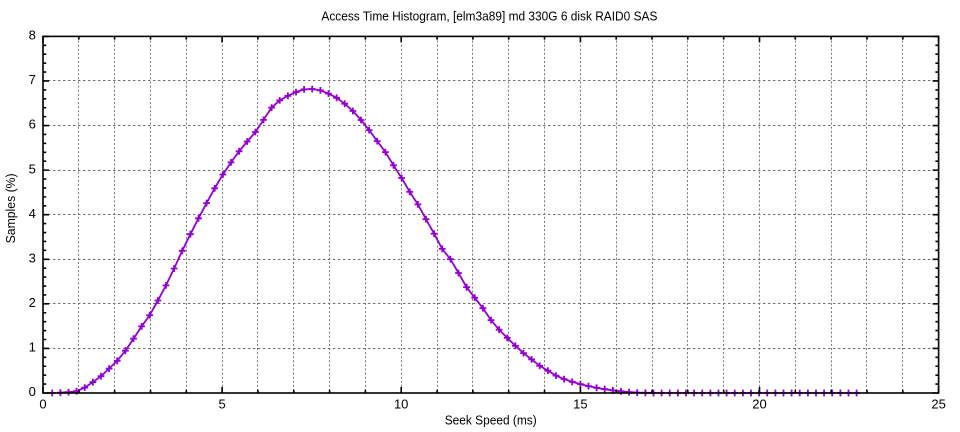 Image resolution: width=960 pixels, height=432 pixels. I want to click on svg-text: Seek Speed (ms), so click(491, 420).